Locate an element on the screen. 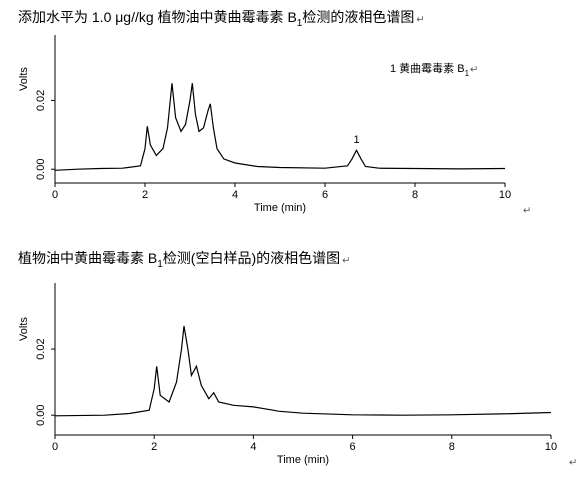  chart-title-part: 添加水平为 1.0 μg//kg 植物油中黄曲霉毒素 B is located at coordinates (157, 17).